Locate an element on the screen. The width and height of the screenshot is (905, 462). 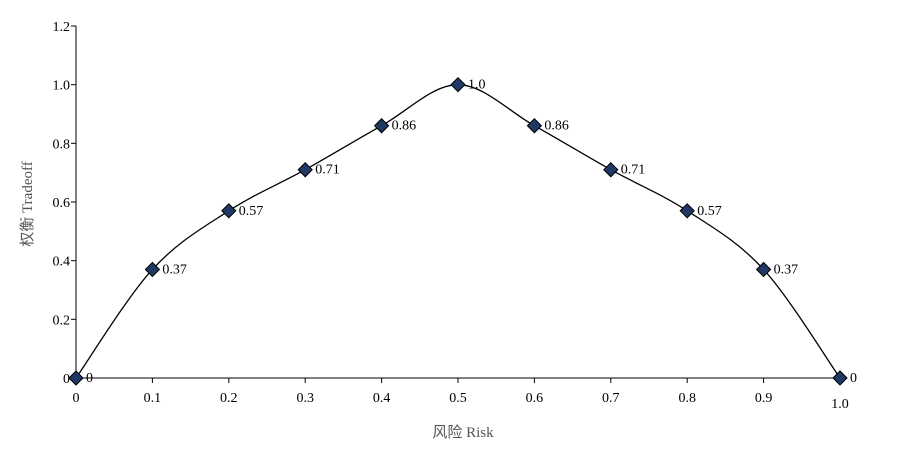
data-point-label: 1.0 is located at coordinates (477, 85).